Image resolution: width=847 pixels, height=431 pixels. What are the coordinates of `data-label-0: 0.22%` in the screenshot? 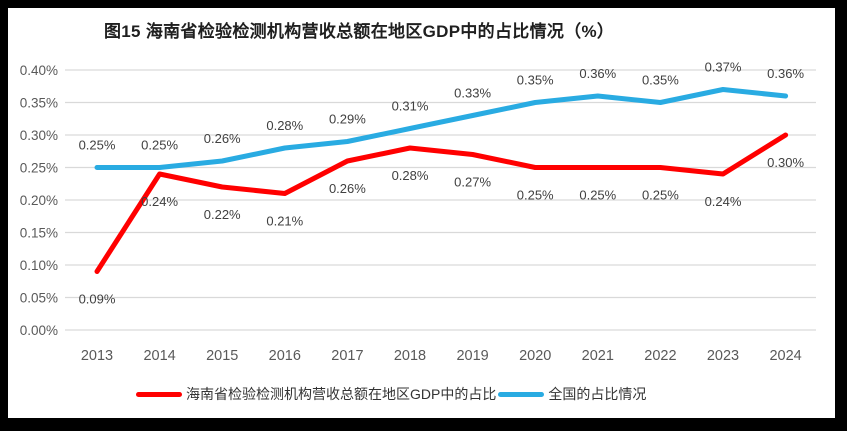 It's located at (222, 214).